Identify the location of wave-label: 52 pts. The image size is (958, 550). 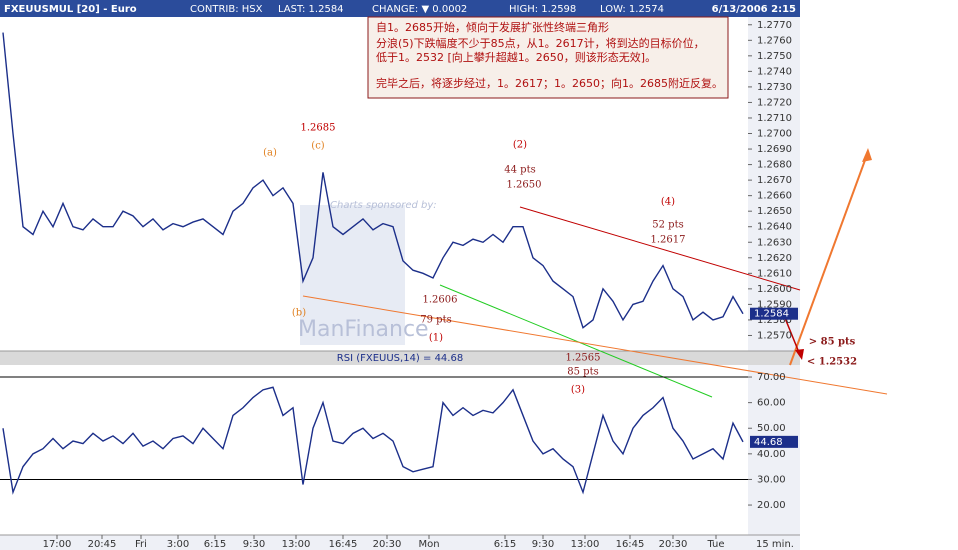
(667, 225).